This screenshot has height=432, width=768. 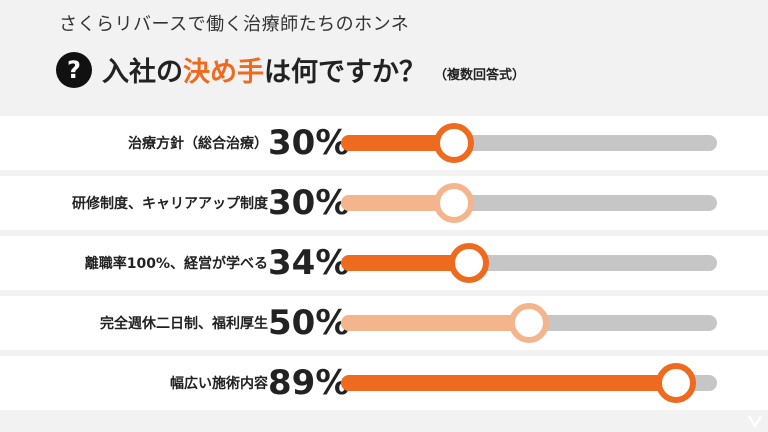 What do you see at coordinates (309, 263) in the screenshot?
I see `value-label: 34%` at bounding box center [309, 263].